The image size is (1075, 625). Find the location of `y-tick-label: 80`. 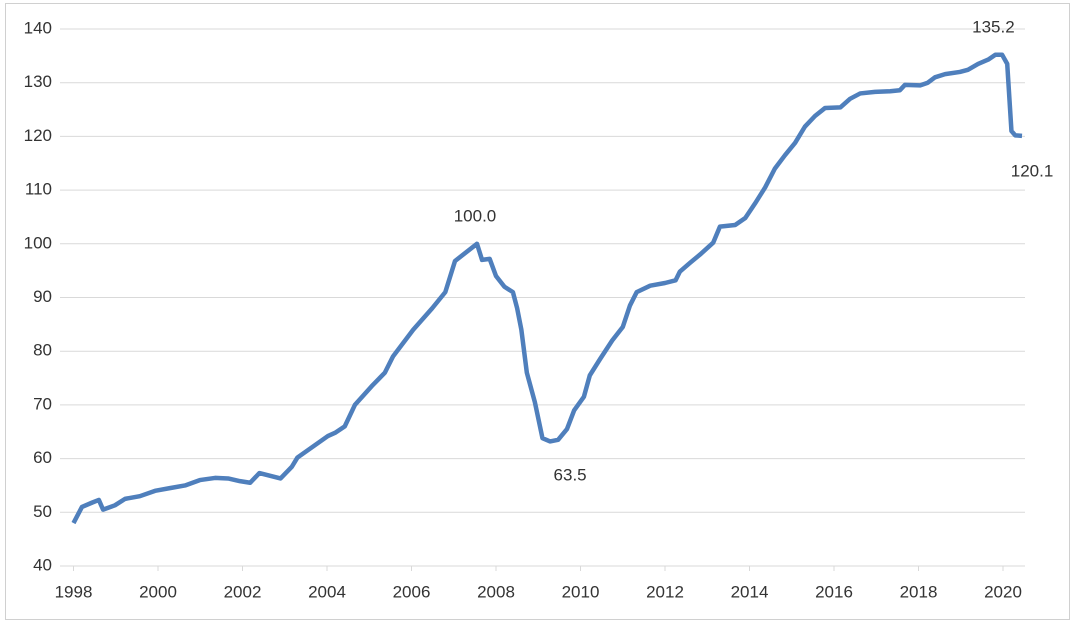

y-tick-label: 80 is located at coordinates (42, 350).